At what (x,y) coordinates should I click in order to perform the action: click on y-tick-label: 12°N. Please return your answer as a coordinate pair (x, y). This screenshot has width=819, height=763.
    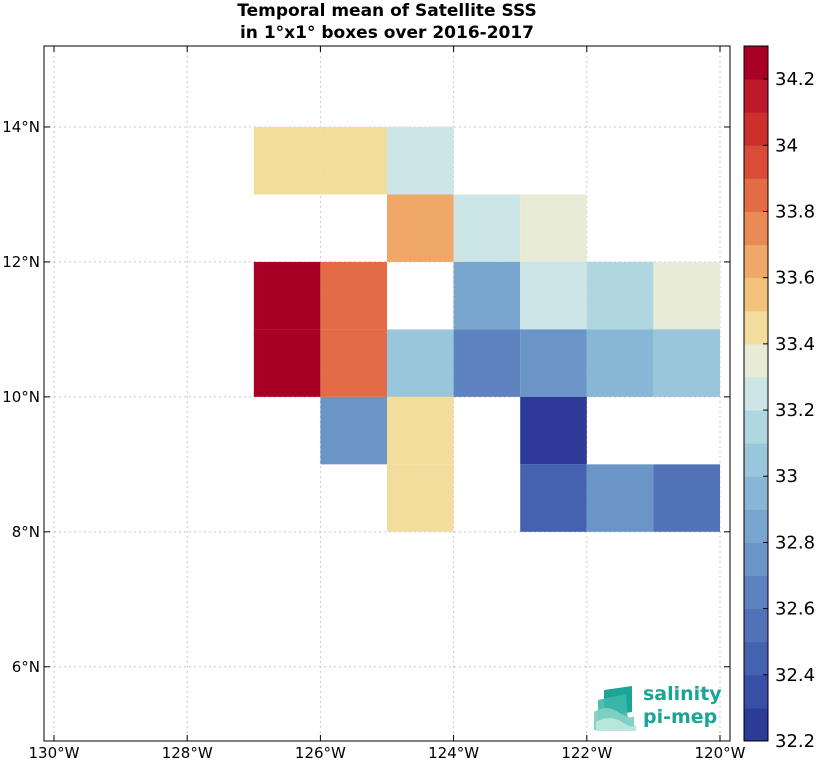
    Looking at the image, I should click on (21, 262).